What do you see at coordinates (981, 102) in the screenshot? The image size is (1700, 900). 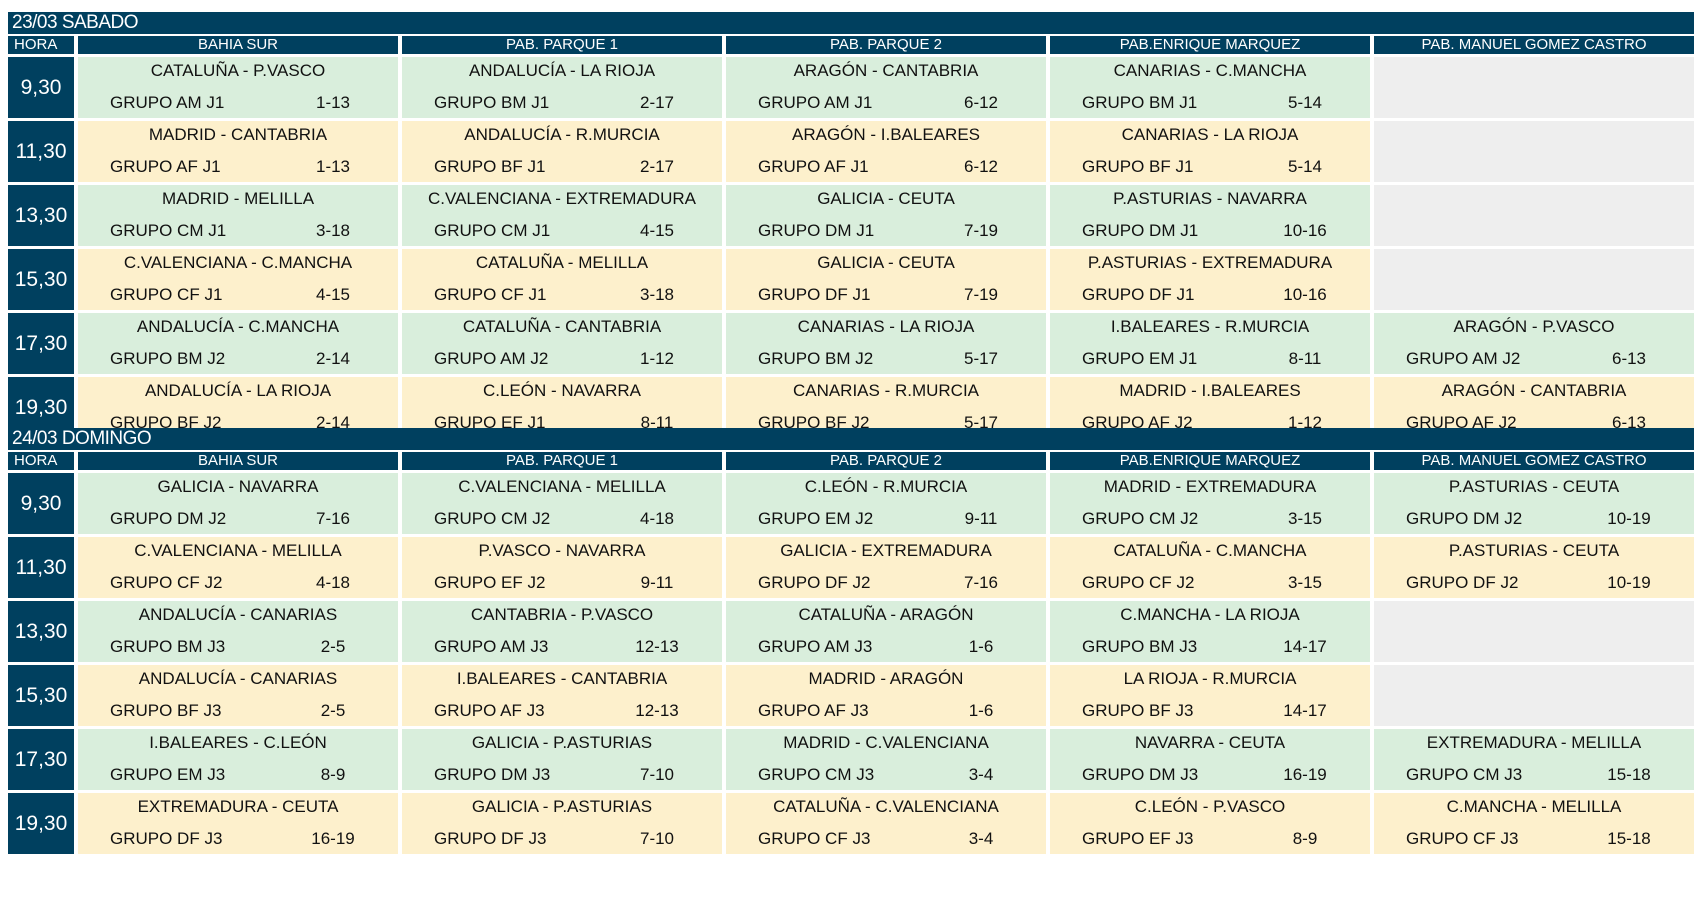 I see `team-numbers: 6-12` at bounding box center [981, 102].